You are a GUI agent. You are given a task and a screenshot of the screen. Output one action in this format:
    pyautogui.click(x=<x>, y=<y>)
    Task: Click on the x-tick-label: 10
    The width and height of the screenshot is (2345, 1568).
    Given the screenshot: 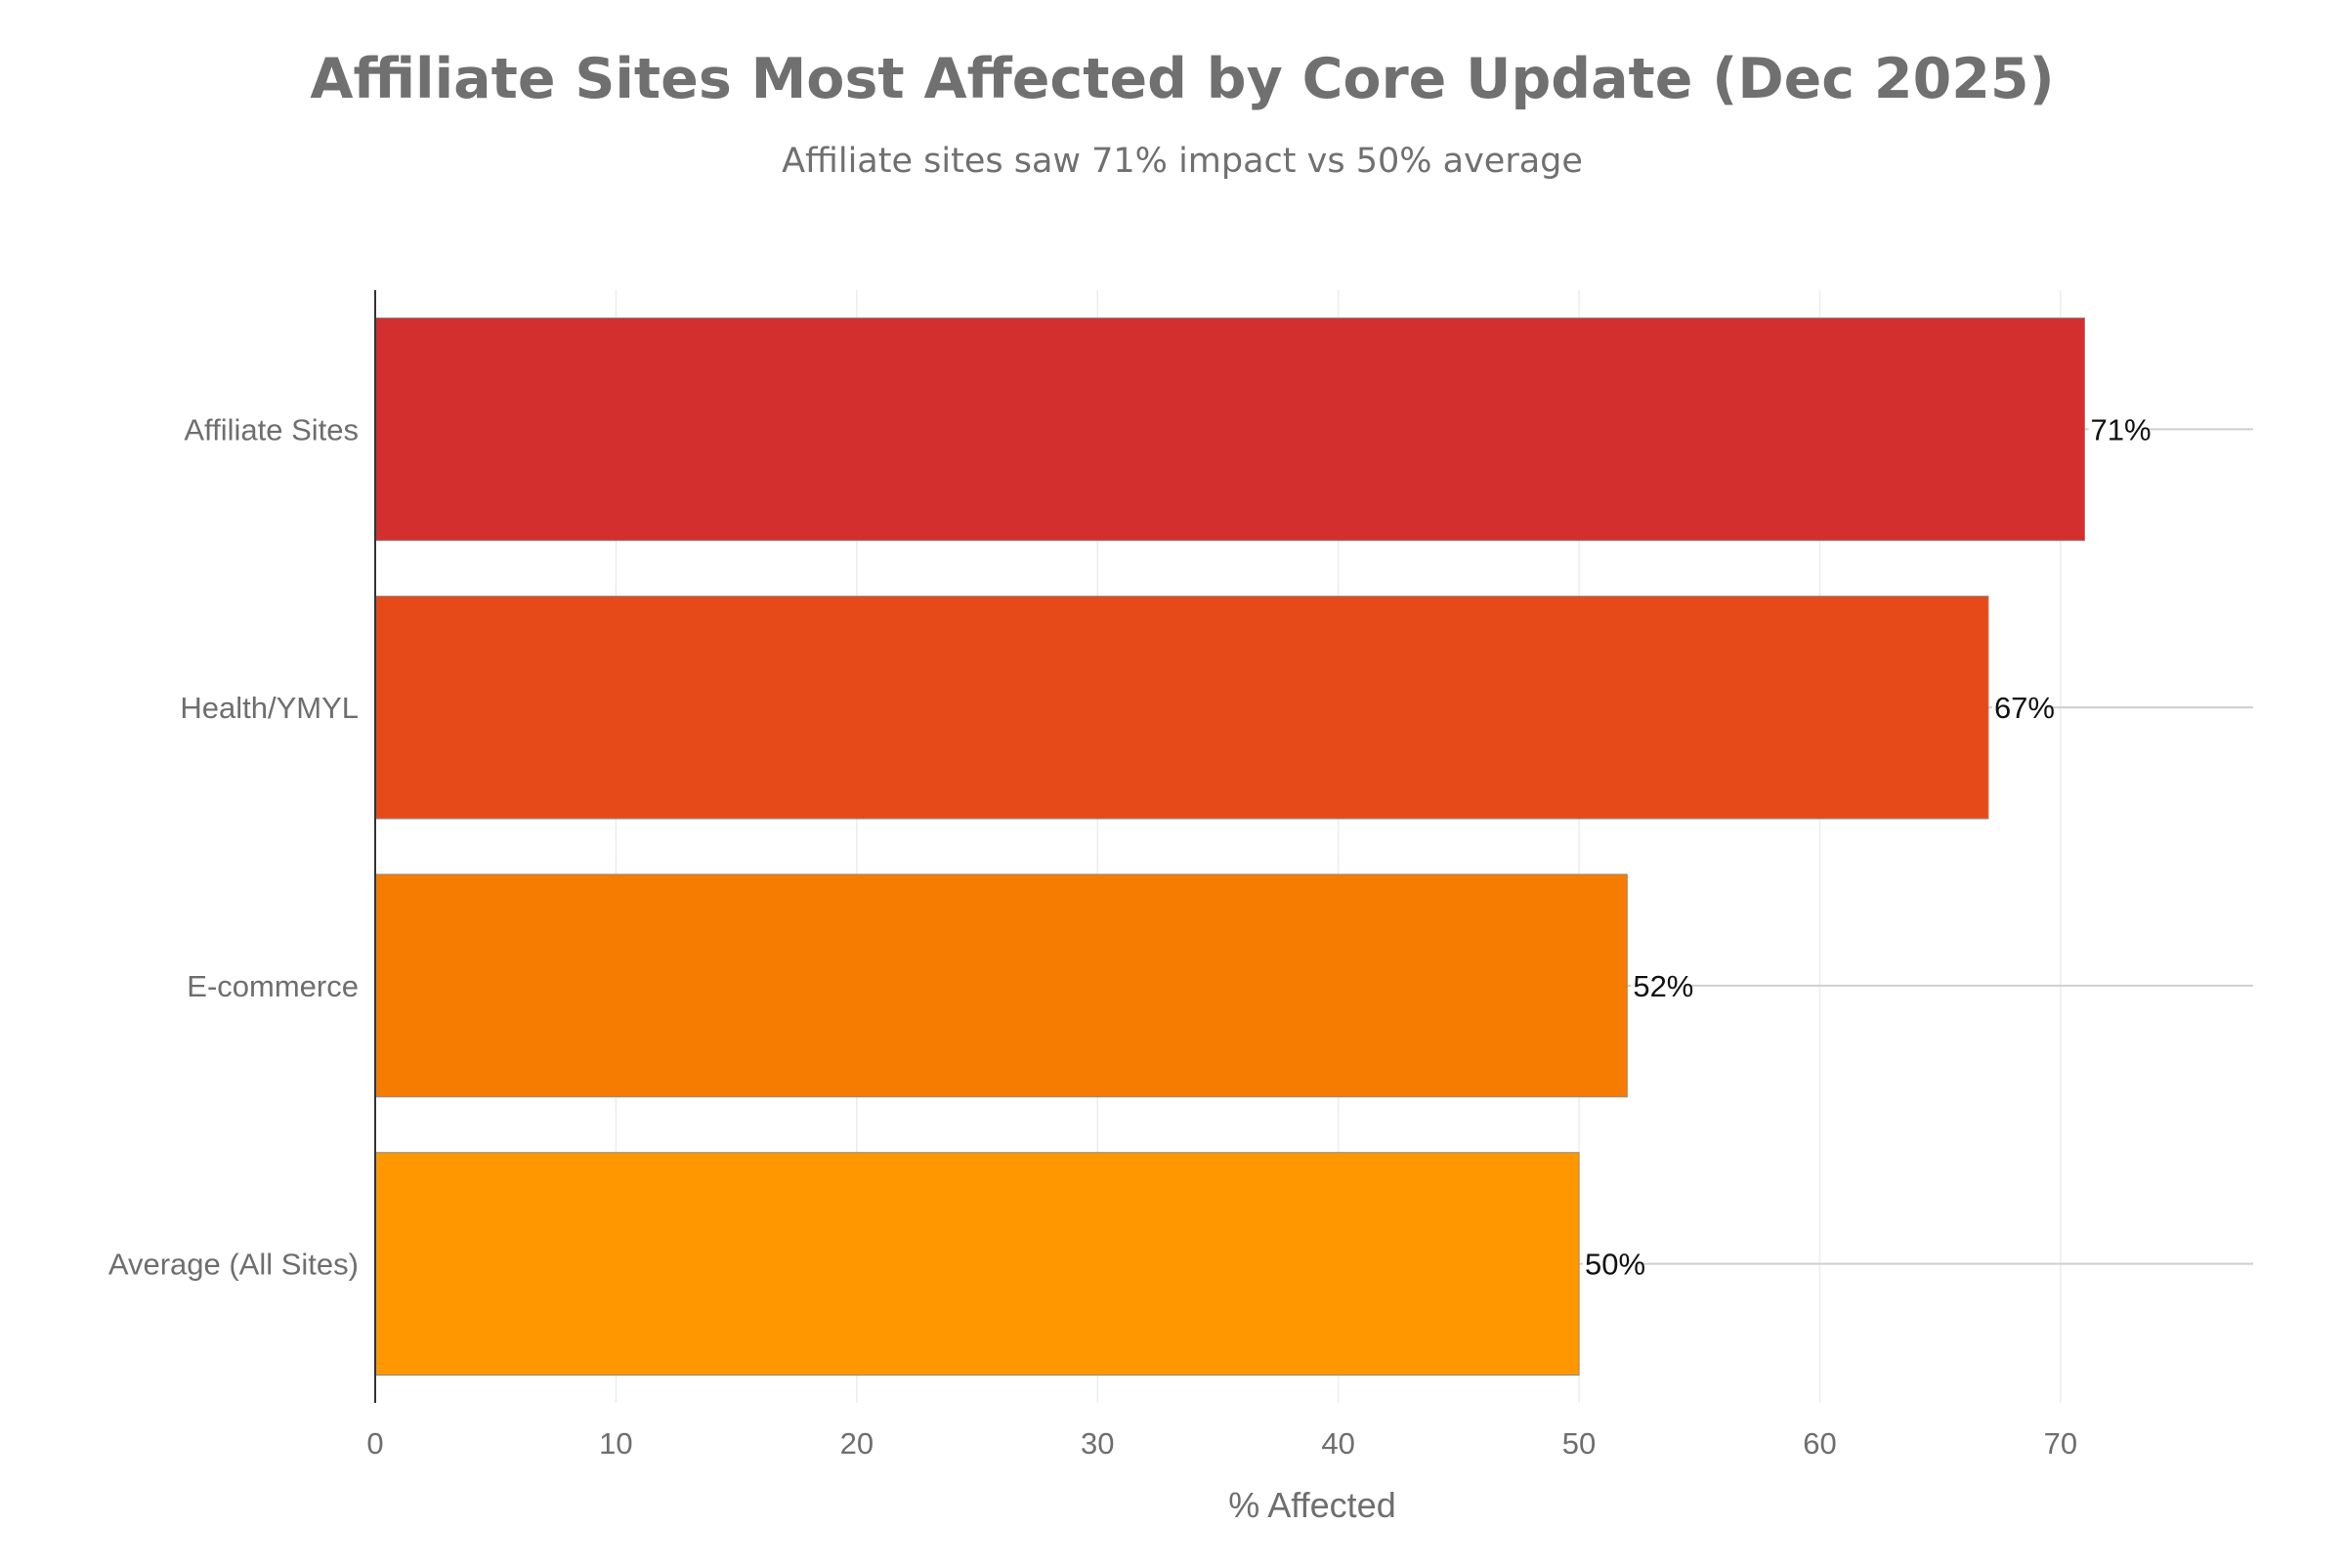 What is the action you would take?
    pyautogui.click(x=615, y=1443)
    